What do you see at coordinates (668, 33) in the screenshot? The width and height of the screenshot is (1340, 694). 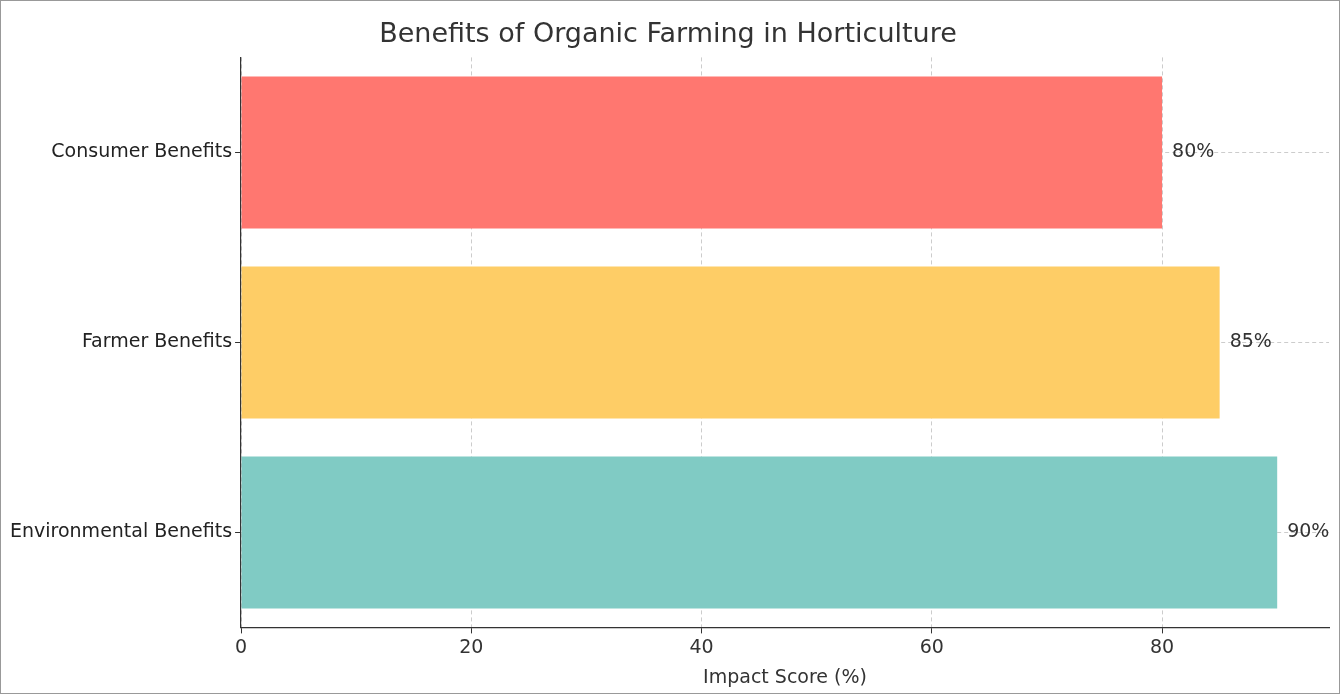 I see `chart-title: Benefits of Organic Farming in Horticulture` at bounding box center [668, 33].